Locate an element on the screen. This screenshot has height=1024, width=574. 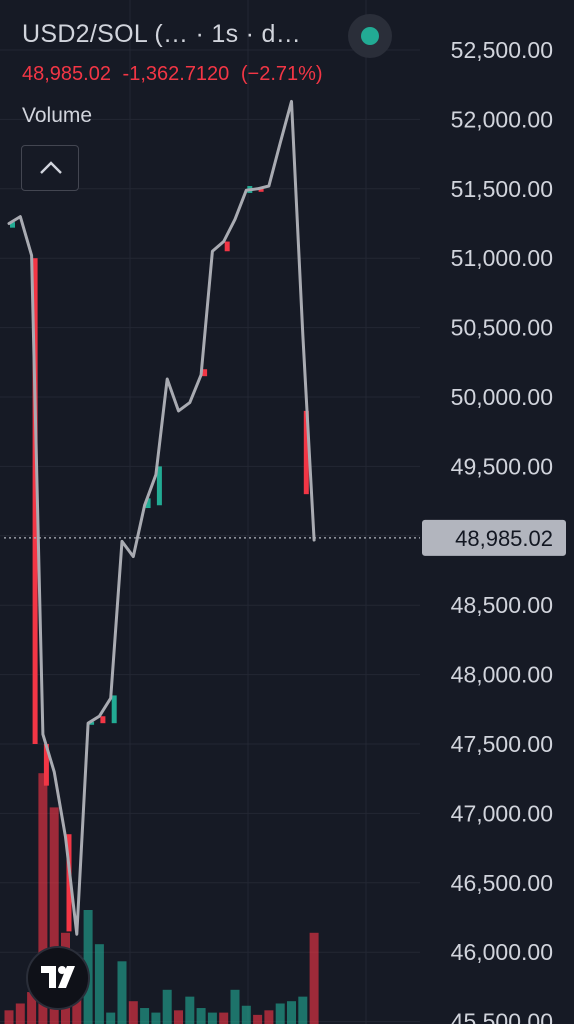
price-change: -1,362.7120 is located at coordinates (176, 74).